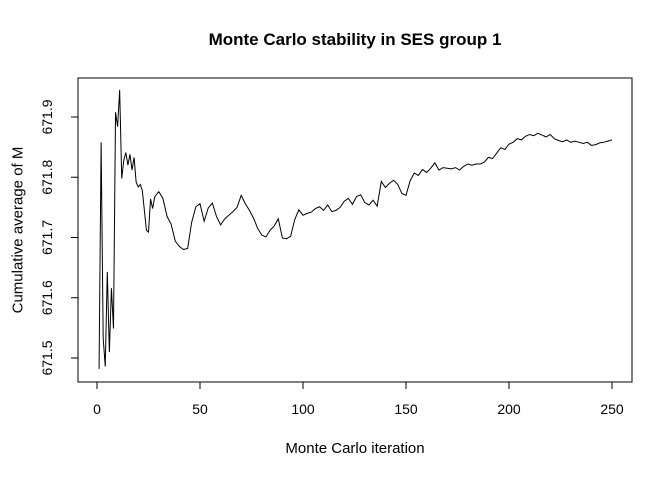  I want to click on x-tick-label: 0, so click(97, 409).